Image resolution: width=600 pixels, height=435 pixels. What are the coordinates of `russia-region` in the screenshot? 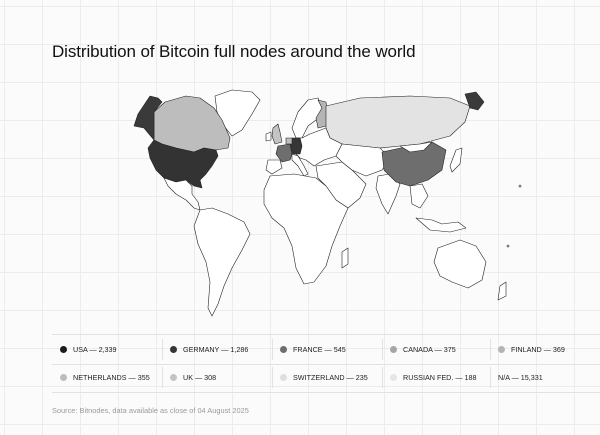 It's located at (398, 122).